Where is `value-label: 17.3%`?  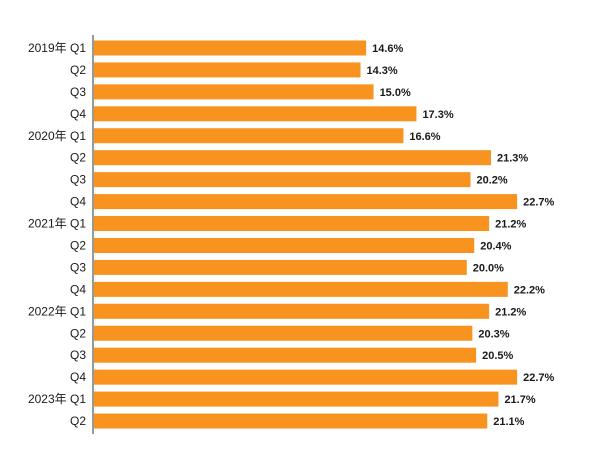 value-label: 17.3% is located at coordinates (437, 115).